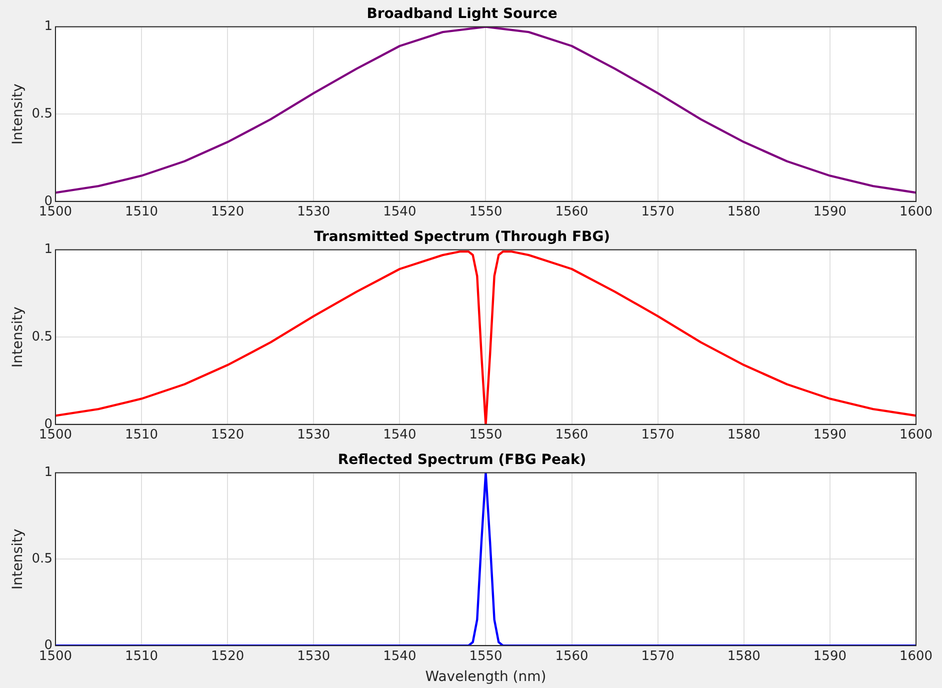  I want to click on chart-title: Transmitted Spectrum (Through FBG), so click(462, 237).